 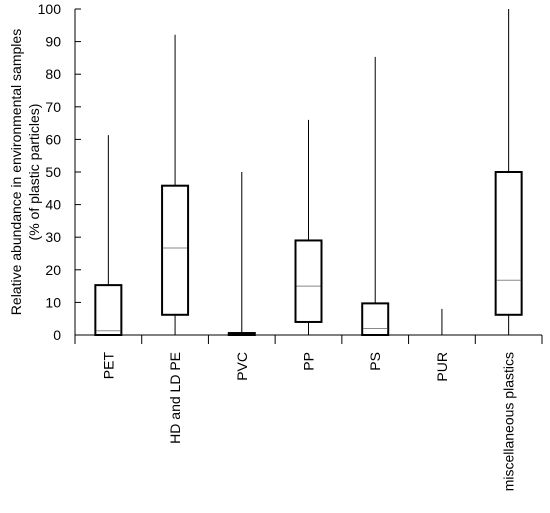 I want to click on box-pet, so click(x=108, y=236).